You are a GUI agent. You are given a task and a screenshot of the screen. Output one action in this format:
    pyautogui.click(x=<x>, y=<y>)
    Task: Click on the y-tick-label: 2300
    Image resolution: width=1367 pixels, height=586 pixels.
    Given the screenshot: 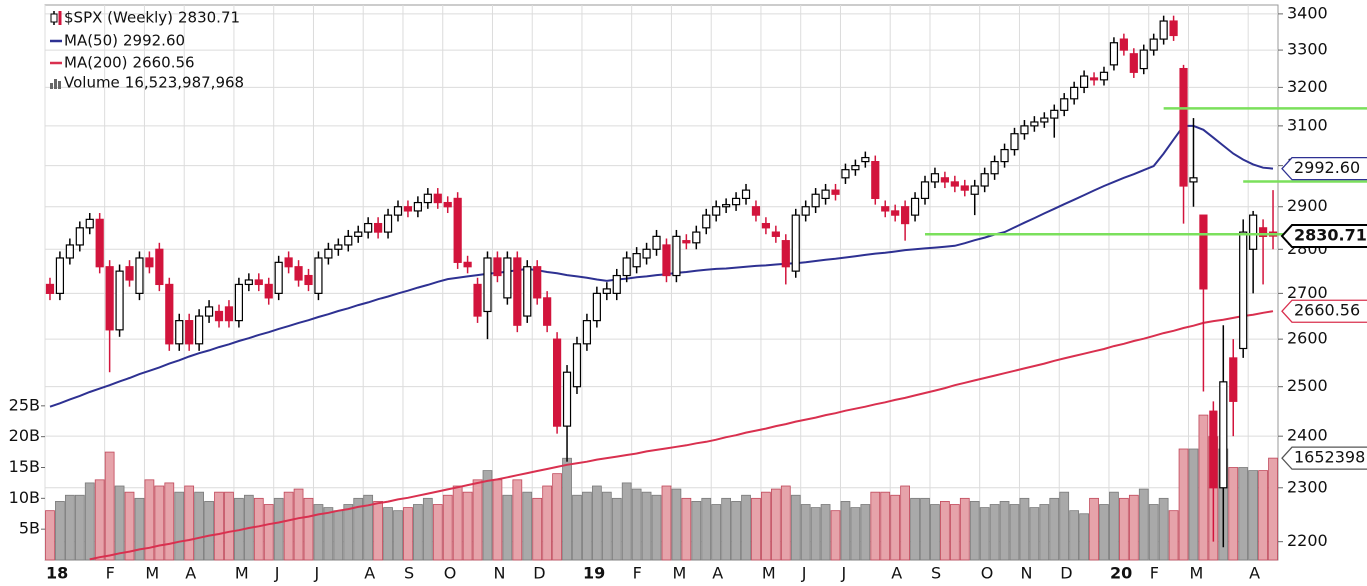 What is the action you would take?
    pyautogui.click(x=1307, y=486)
    